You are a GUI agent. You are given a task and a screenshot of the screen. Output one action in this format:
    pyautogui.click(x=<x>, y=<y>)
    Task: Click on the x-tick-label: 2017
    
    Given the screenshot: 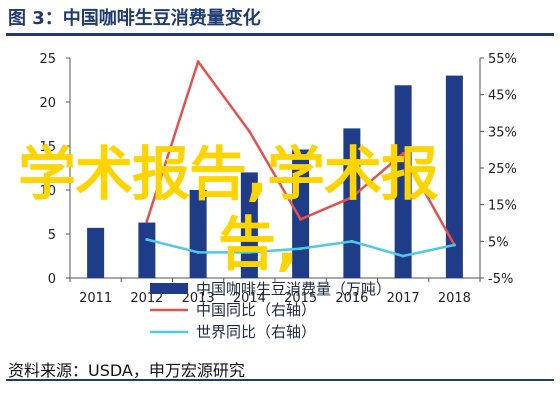 What is the action you would take?
    pyautogui.click(x=403, y=298)
    